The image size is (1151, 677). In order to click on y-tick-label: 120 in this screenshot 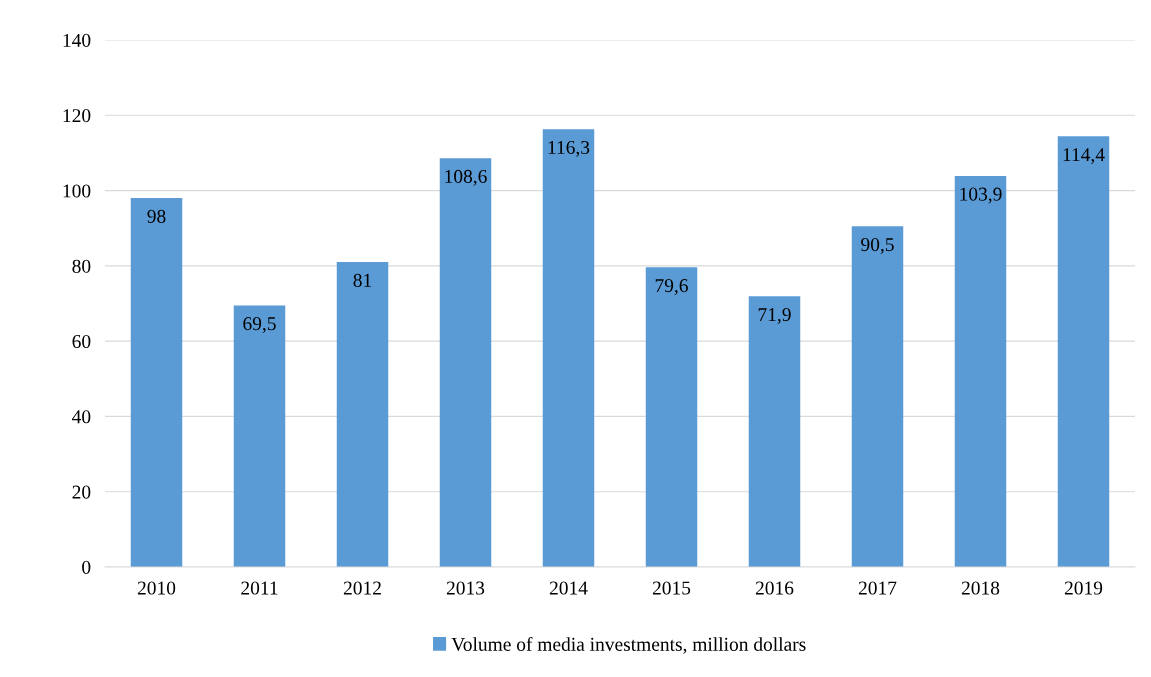, I will do `click(77, 116)`.